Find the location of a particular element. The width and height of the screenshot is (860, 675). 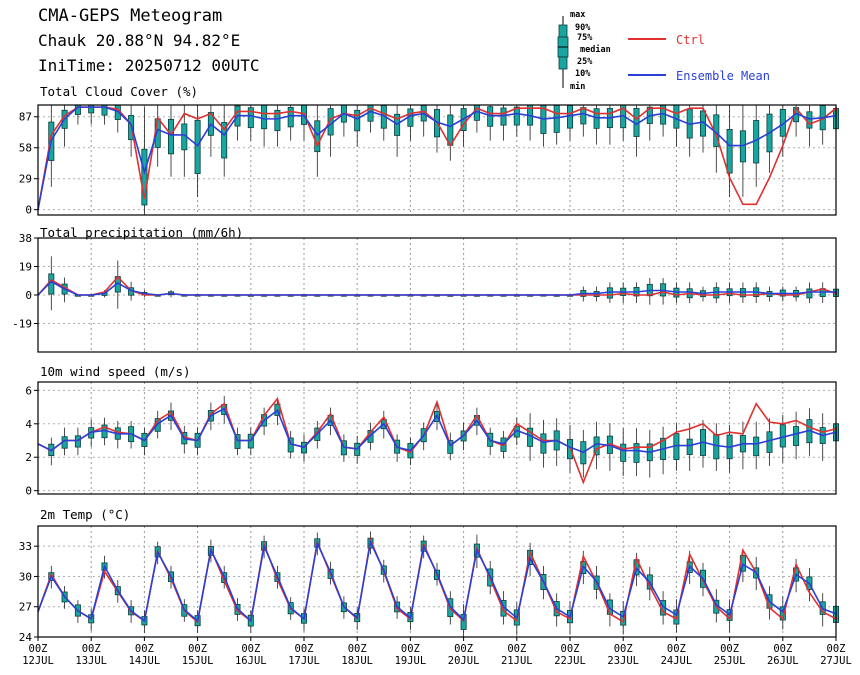

x-tick-label-date: 17JUL is located at coordinates (304, 661).